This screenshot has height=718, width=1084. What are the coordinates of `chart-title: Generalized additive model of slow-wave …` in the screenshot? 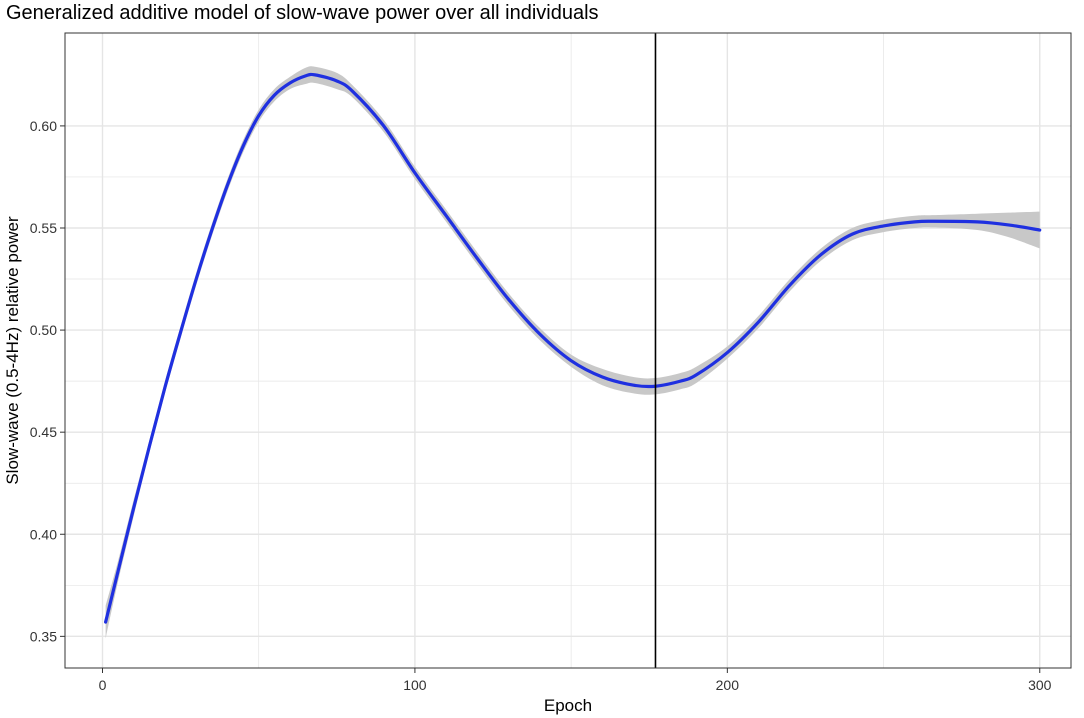 It's located at (302, 13).